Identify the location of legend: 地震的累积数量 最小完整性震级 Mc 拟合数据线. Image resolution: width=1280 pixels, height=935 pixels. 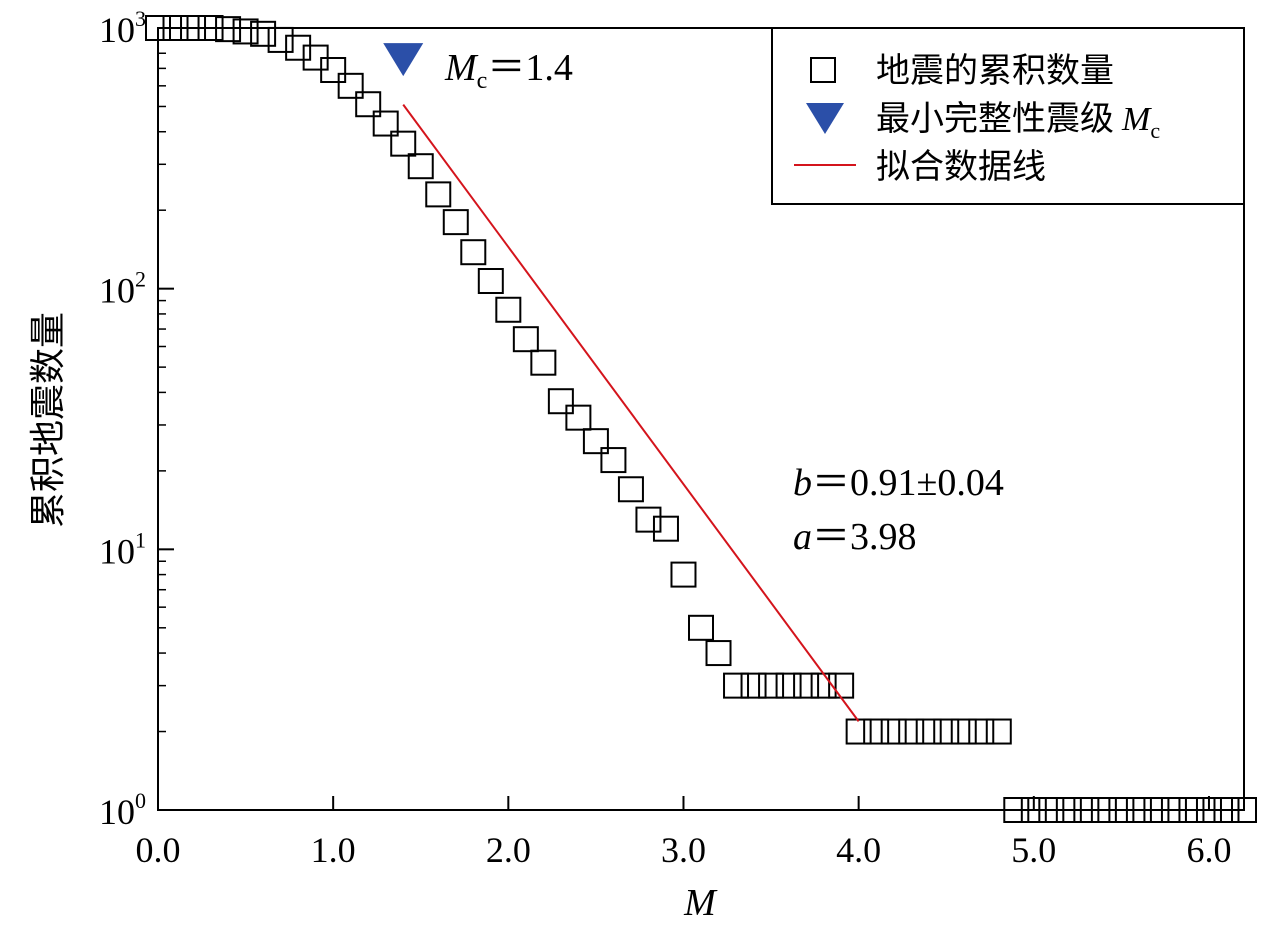
(1008, 116).